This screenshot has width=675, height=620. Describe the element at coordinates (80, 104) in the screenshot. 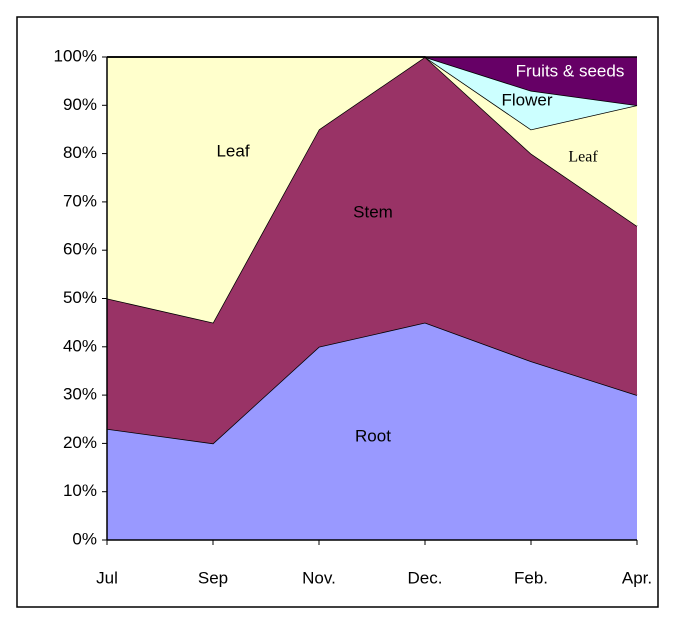

I see `y-tick-label: 90%` at that location.